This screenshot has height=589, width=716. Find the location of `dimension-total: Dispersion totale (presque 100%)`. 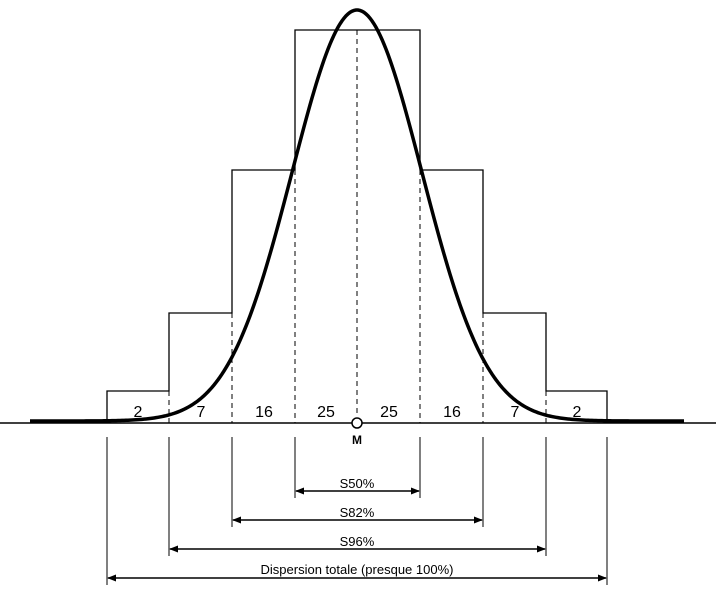

dimension-total: Dispersion totale (presque 100%) is located at coordinates (357, 572).